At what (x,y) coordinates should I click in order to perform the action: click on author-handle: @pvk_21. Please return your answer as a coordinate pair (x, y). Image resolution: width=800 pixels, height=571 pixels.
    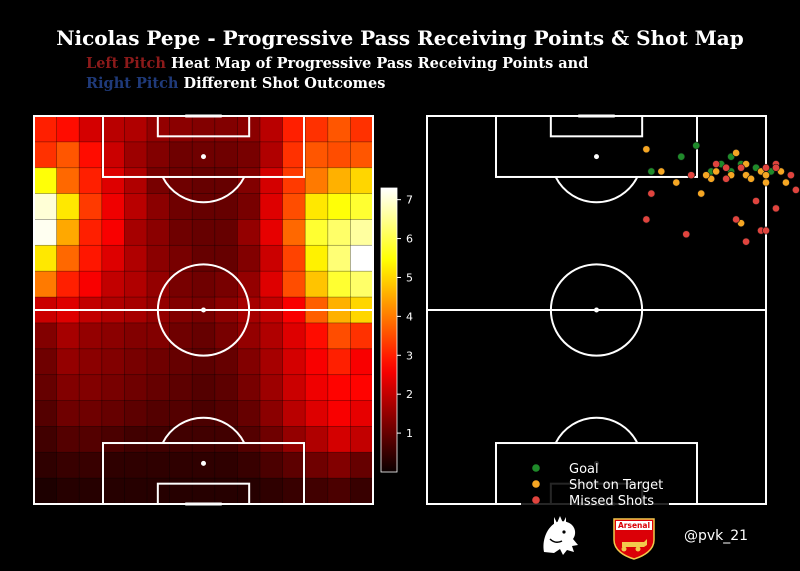
    Looking at the image, I should click on (716, 536).